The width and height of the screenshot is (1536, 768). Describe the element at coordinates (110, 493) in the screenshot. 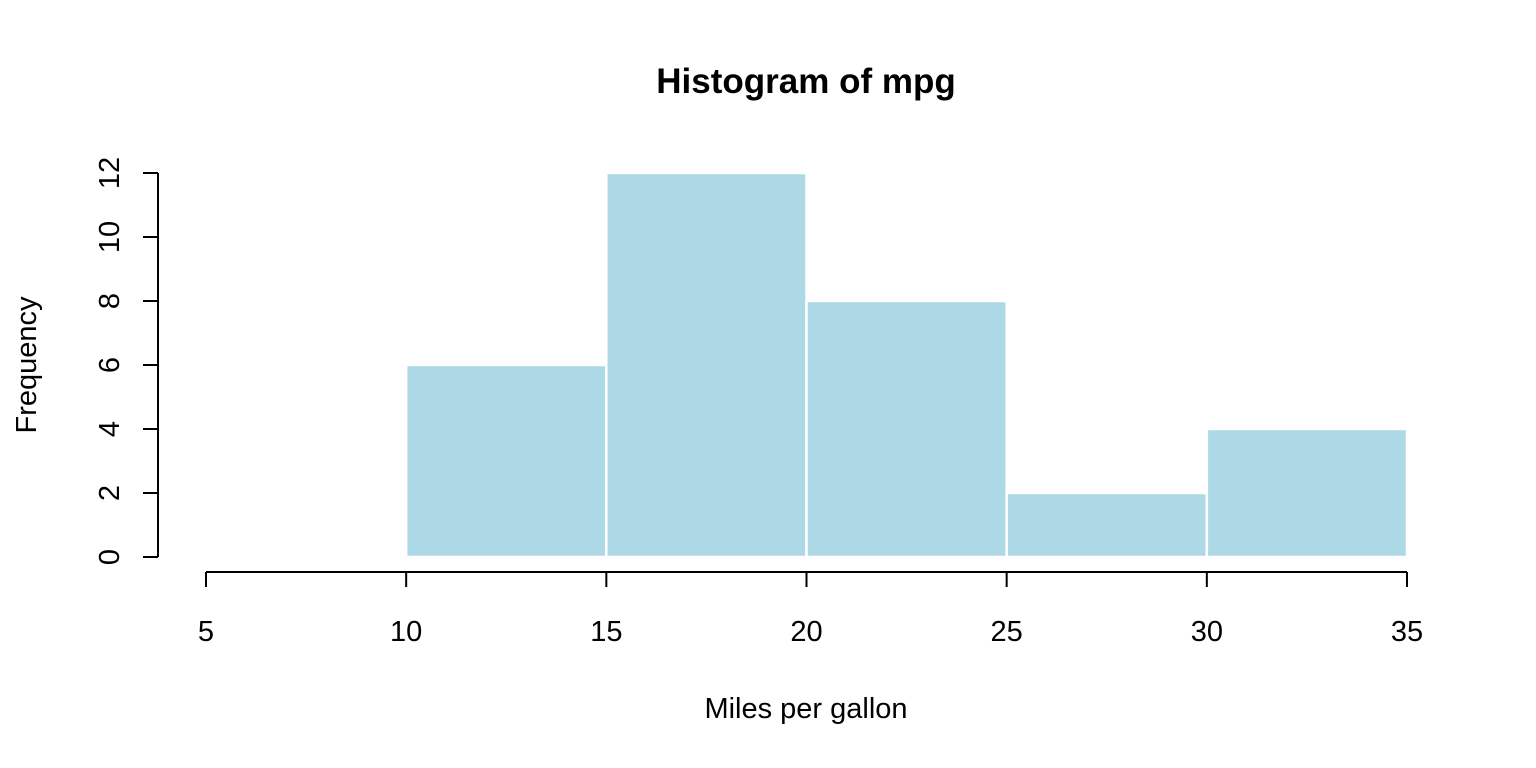

I see `y-tick-label: 2` at that location.